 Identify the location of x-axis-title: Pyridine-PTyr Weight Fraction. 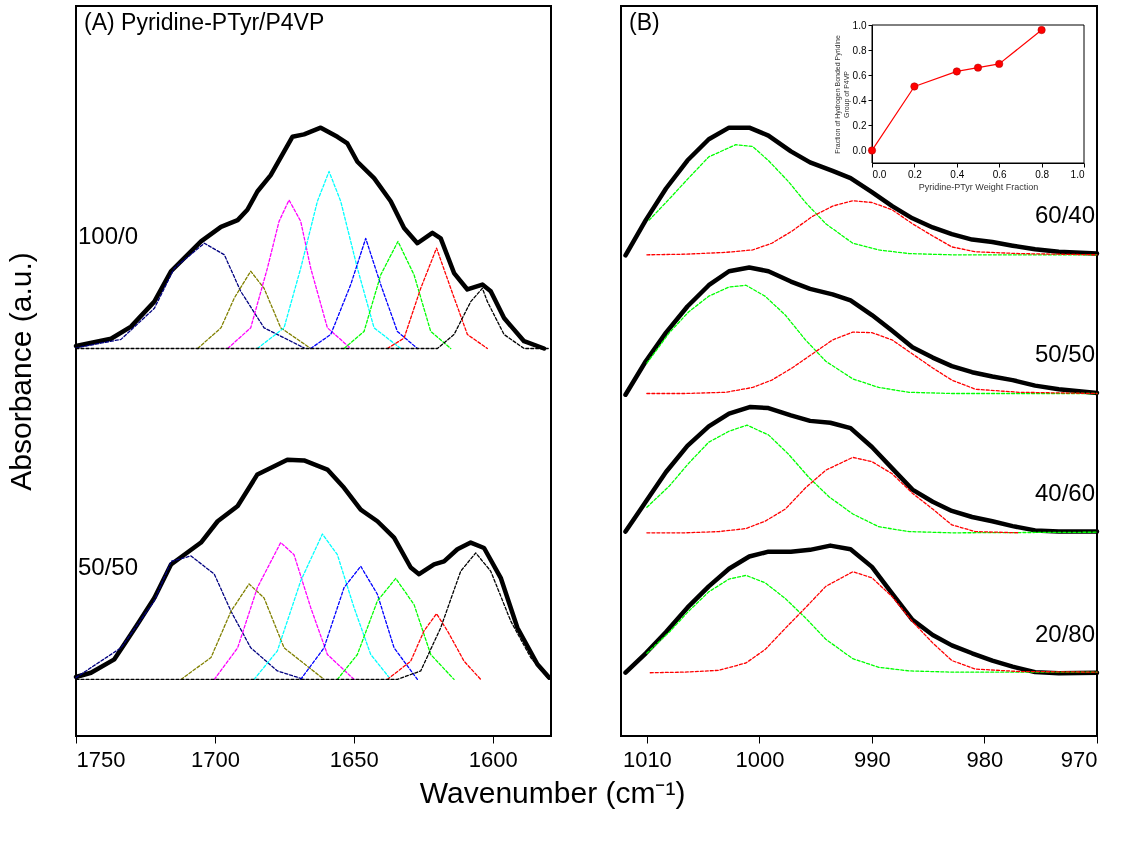
(978, 186).